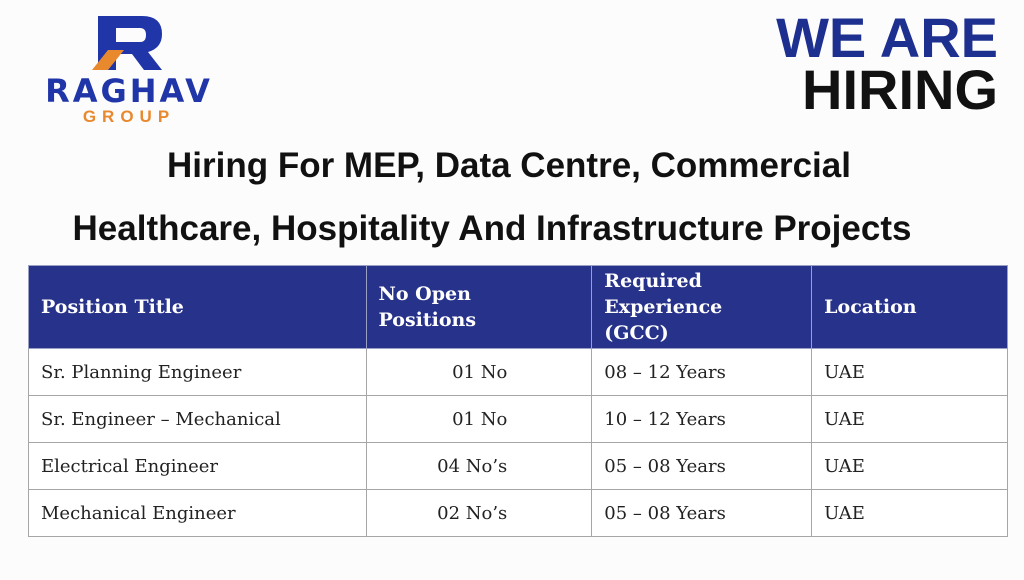 Image resolution: width=1024 pixels, height=580 pixels. What do you see at coordinates (887, 37) in the screenshot?
I see `banner-line: WE ARE` at bounding box center [887, 37].